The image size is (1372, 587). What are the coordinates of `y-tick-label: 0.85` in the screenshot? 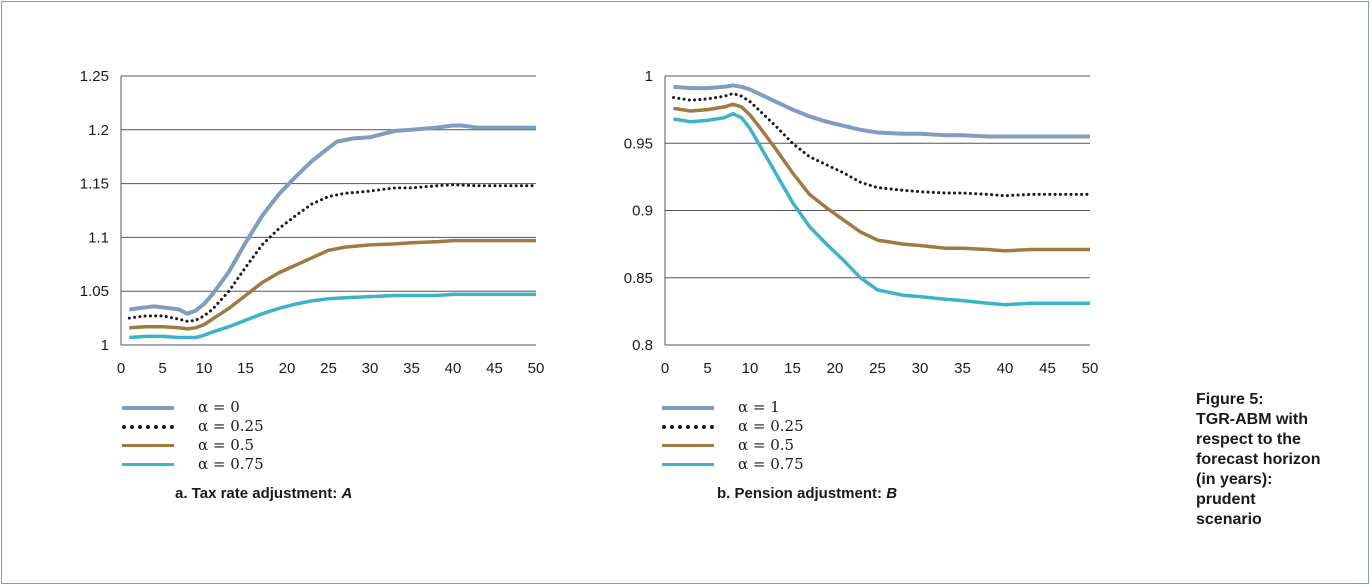 It's located at (638, 278).